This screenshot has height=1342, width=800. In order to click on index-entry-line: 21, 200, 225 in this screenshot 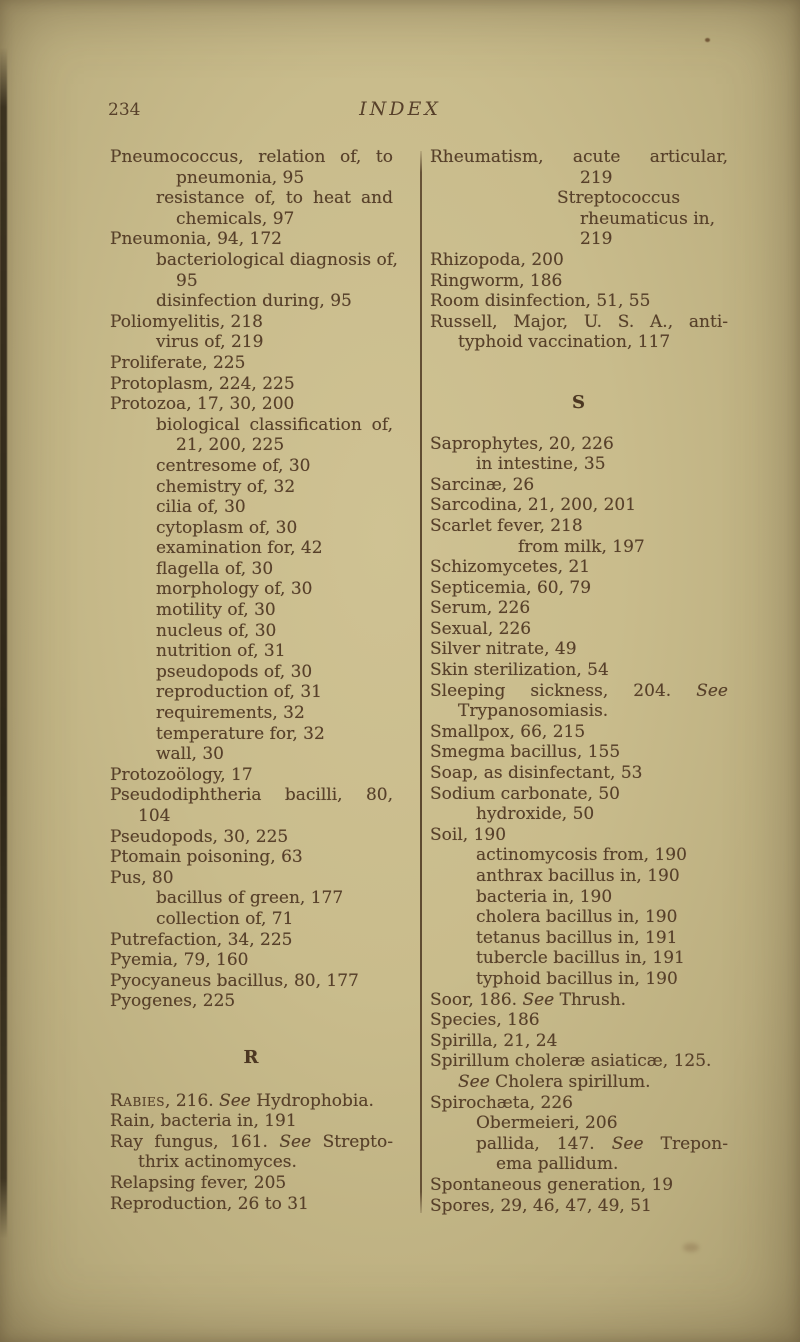, I will do `click(230, 445)`.